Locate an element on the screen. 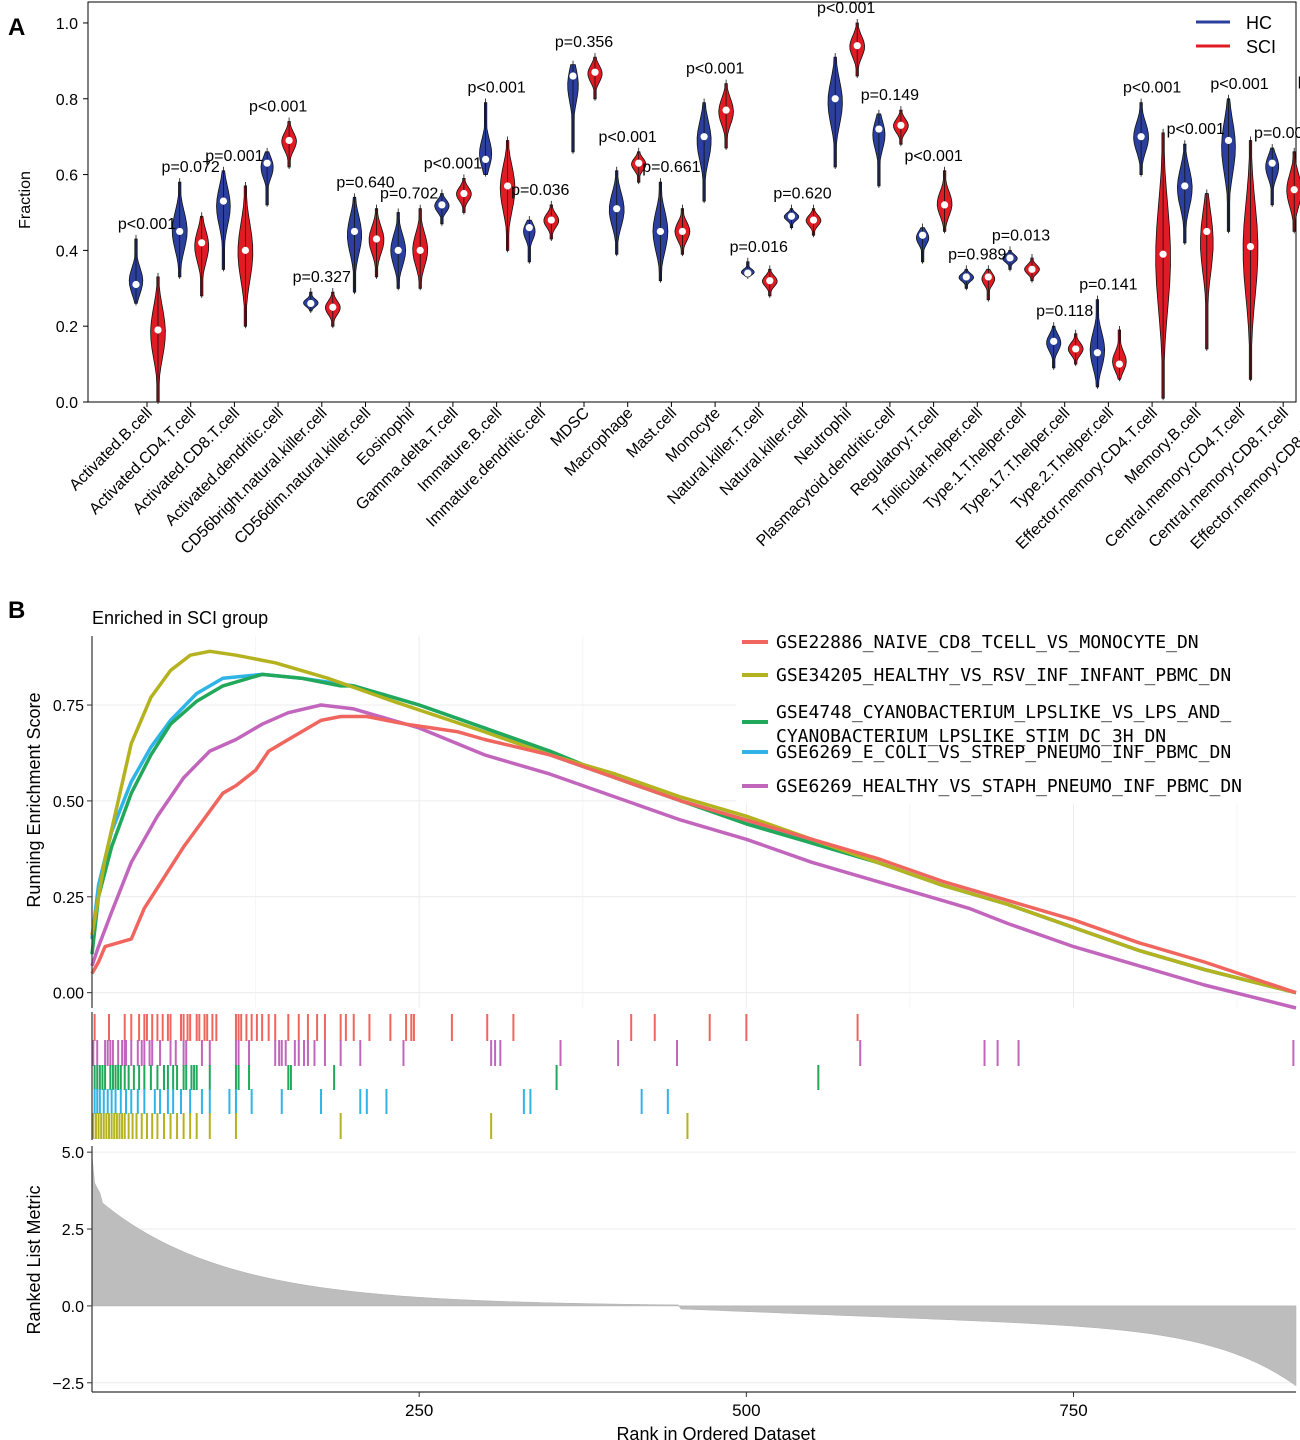 The width and height of the screenshot is (1300, 1440). violin-sci-18-median is located at coordinates (945, 205).